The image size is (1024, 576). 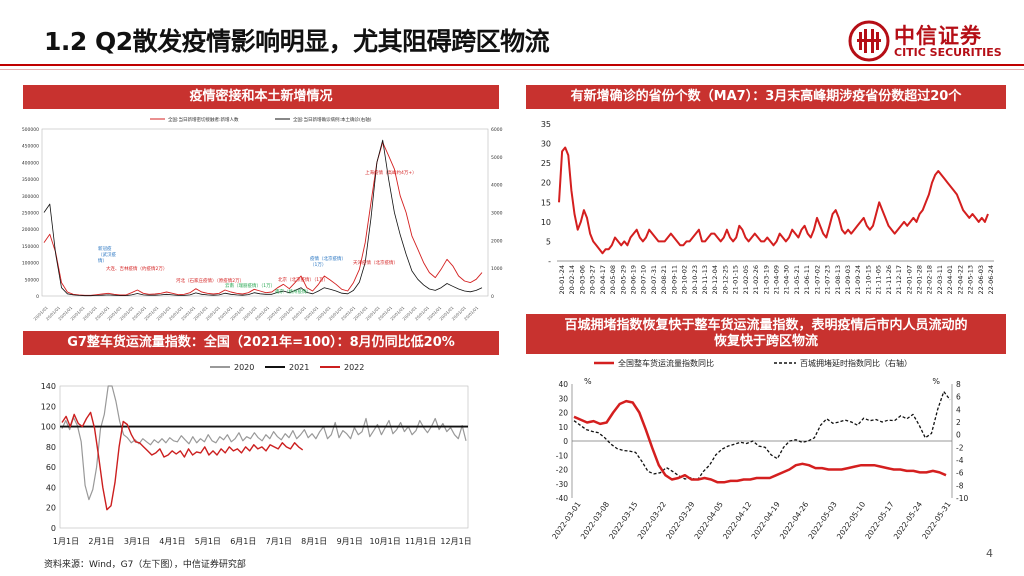 What do you see at coordinates (497, 158) in the screenshot?
I see `y2-tick-label: 5000` at bounding box center [497, 158].